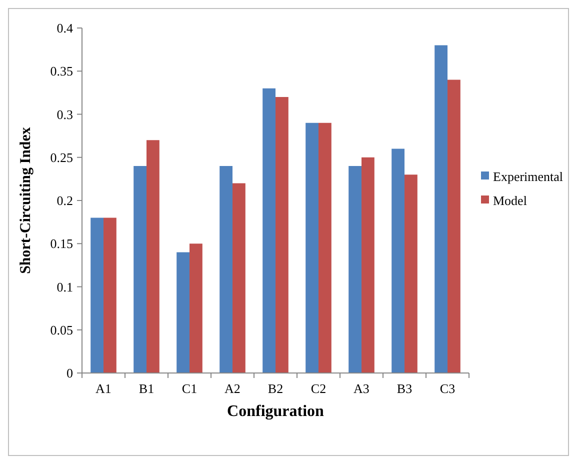 The width and height of the screenshot is (577, 464). Describe the element at coordinates (64, 286) in the screenshot. I see `y-tick-label: 0.1` at that location.